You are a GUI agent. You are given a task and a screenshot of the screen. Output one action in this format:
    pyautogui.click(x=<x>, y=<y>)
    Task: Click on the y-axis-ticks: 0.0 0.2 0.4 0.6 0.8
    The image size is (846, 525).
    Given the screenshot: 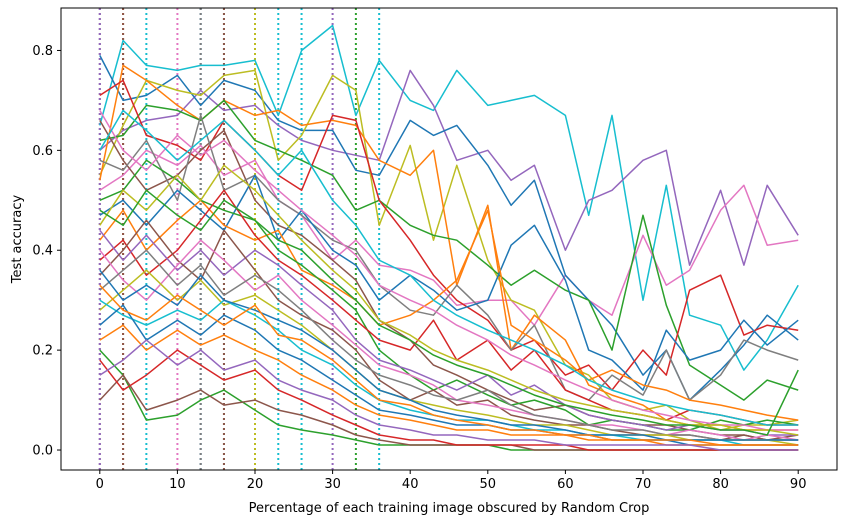 What is the action you would take?
    pyautogui.click(x=46, y=251)
    